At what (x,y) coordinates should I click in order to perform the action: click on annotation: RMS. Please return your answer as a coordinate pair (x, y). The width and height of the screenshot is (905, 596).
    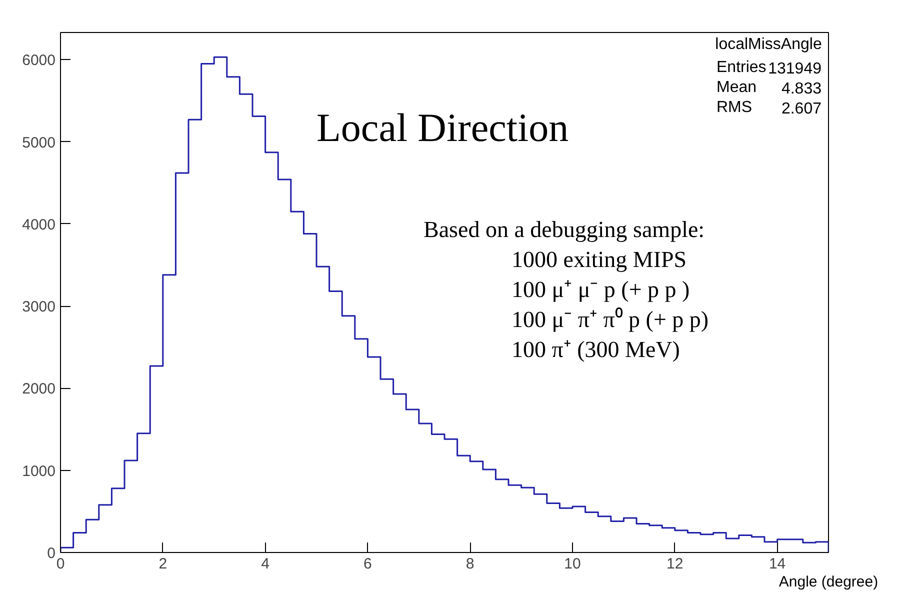
    Looking at the image, I should click on (734, 107).